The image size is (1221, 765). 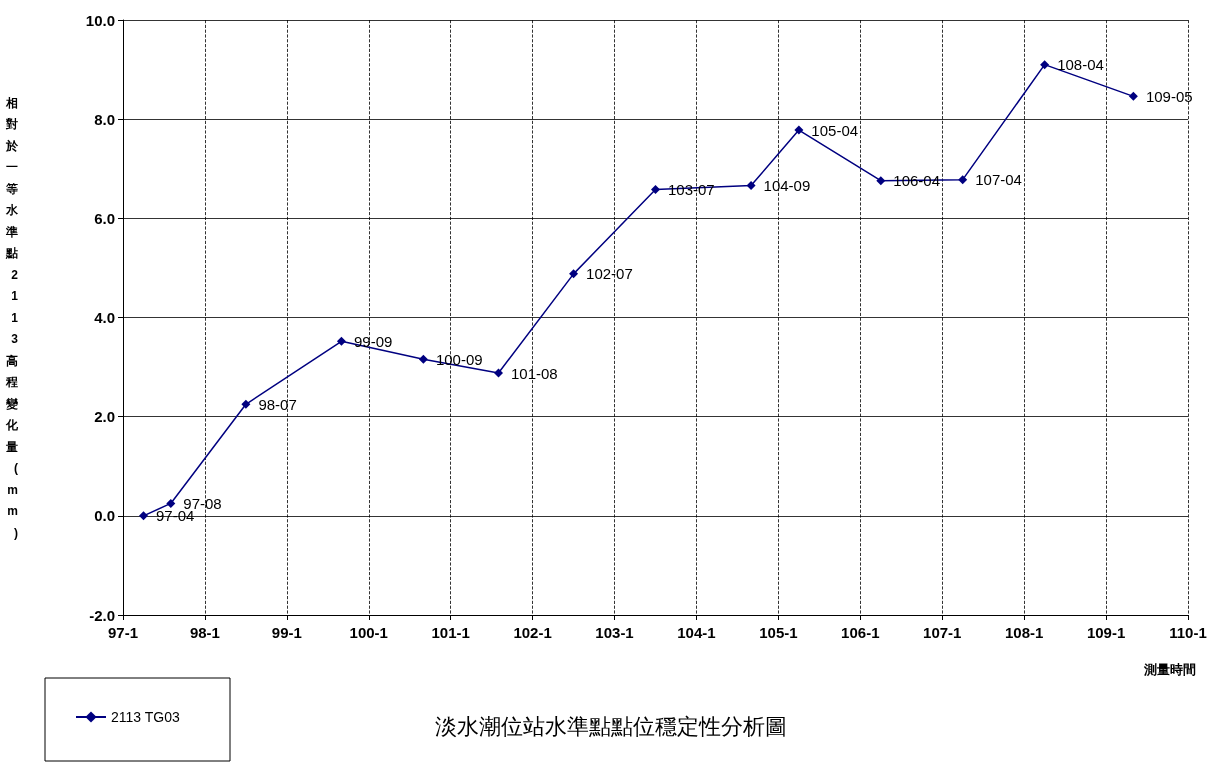 What do you see at coordinates (1169, 669) in the screenshot?
I see `x-axis-title: 測量時間` at bounding box center [1169, 669].